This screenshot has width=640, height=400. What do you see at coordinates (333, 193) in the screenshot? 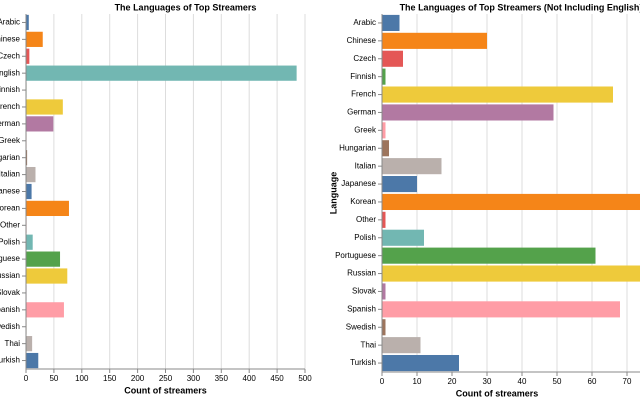
I see `y-axis-title: Language` at bounding box center [333, 193].